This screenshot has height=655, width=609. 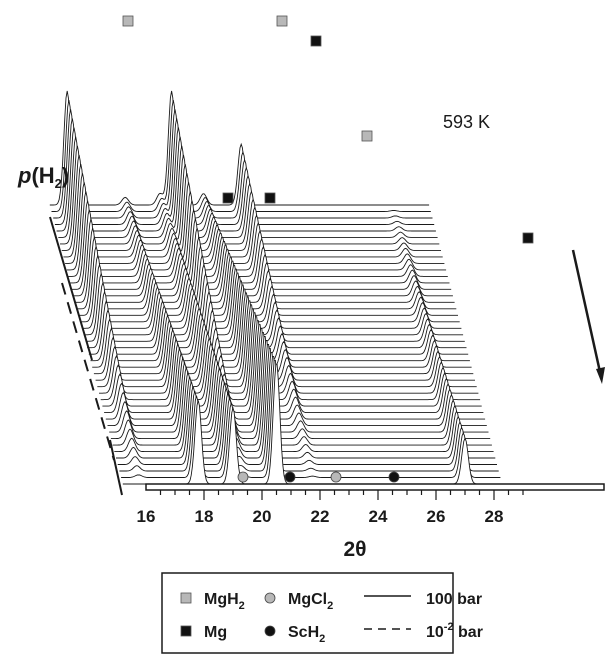 What do you see at coordinates (306, 634) in the screenshot?
I see `legend-label: ScH2` at bounding box center [306, 634].